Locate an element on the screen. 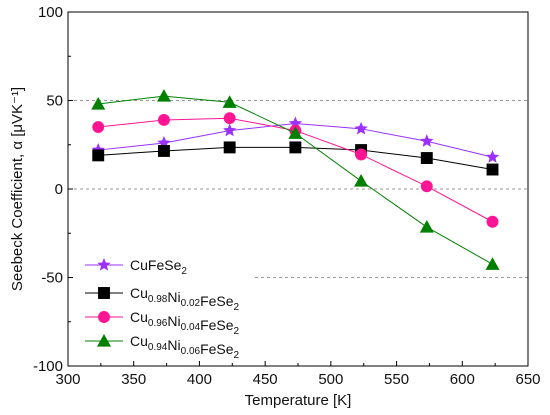  legend-label: Cu0.96Ni0.04FeSe2 is located at coordinates (185, 323).